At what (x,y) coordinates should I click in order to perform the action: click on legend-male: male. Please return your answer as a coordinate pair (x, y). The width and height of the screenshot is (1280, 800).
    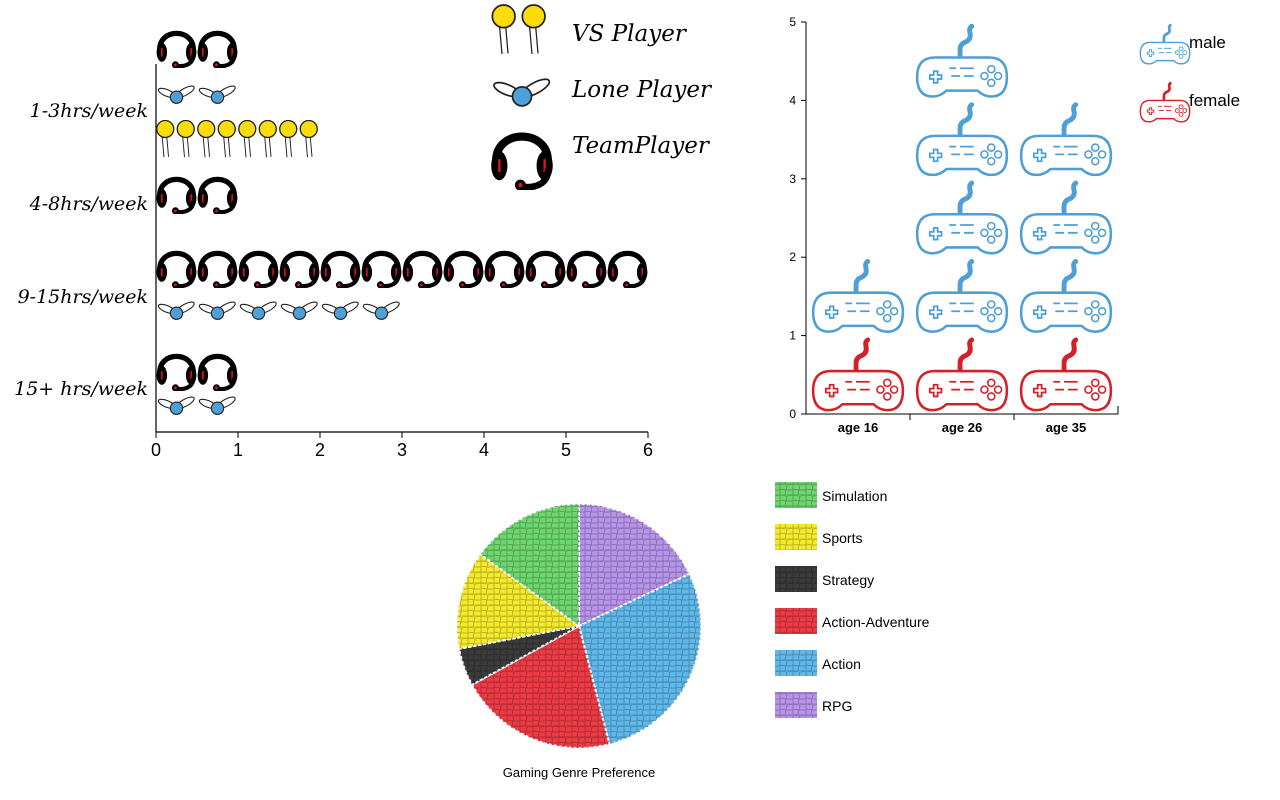
    Looking at the image, I should click on (1182, 44).